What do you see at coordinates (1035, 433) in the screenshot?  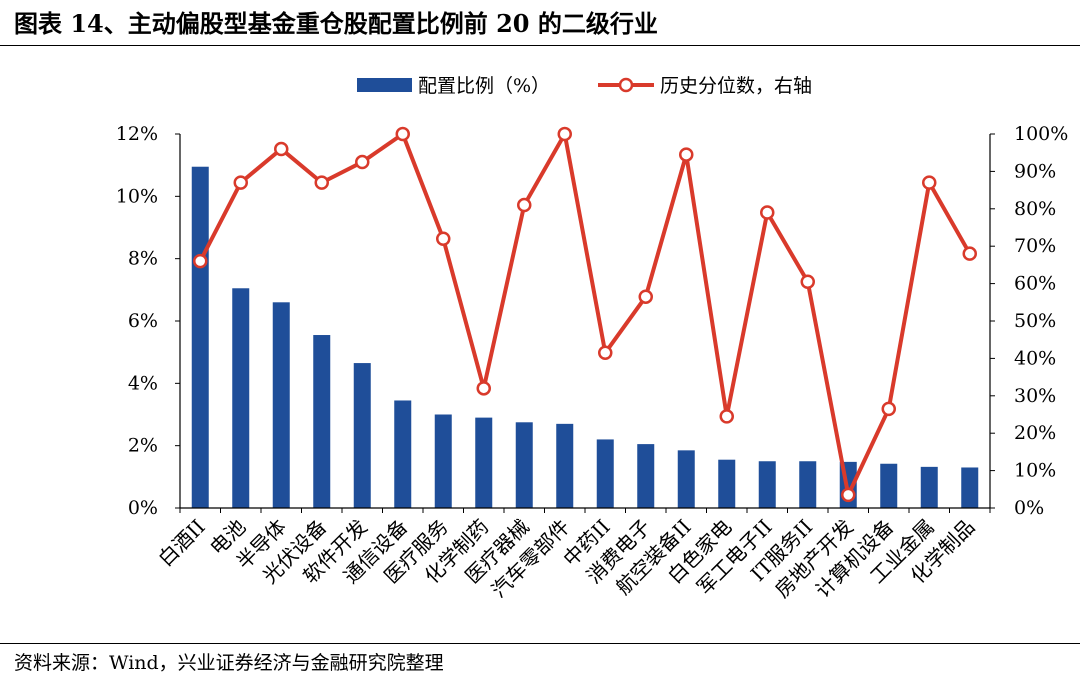 I see `right-tick-label: 20%` at bounding box center [1035, 433].